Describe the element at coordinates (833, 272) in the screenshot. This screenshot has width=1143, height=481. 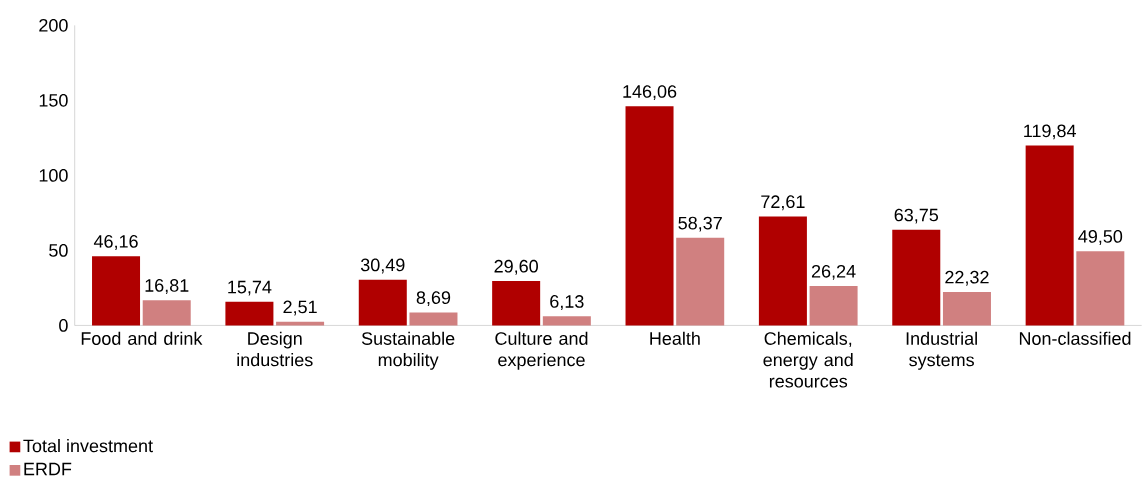
I see `data-label: 26,24` at that location.